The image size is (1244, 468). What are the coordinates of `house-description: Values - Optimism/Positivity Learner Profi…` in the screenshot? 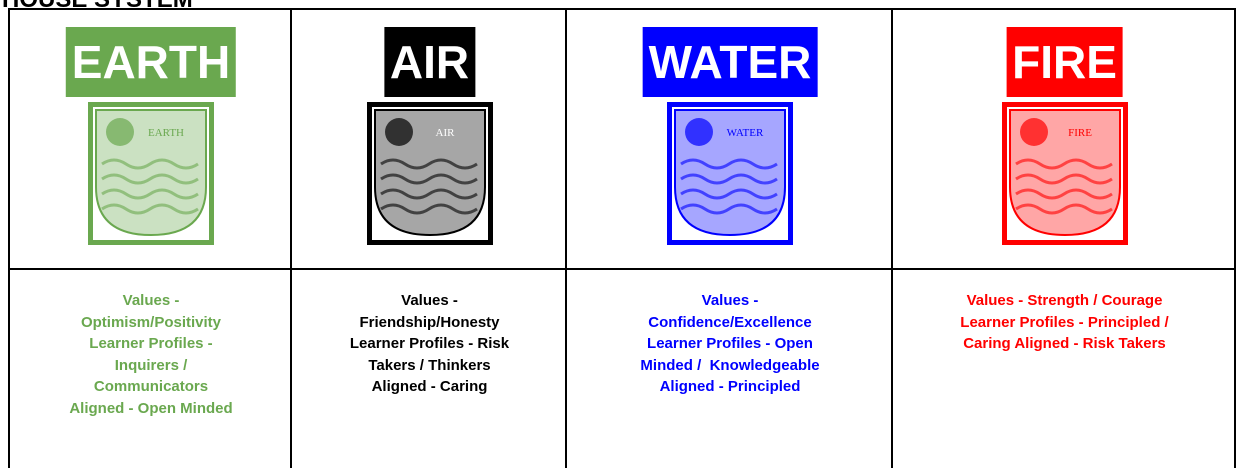 It's located at (151, 354).